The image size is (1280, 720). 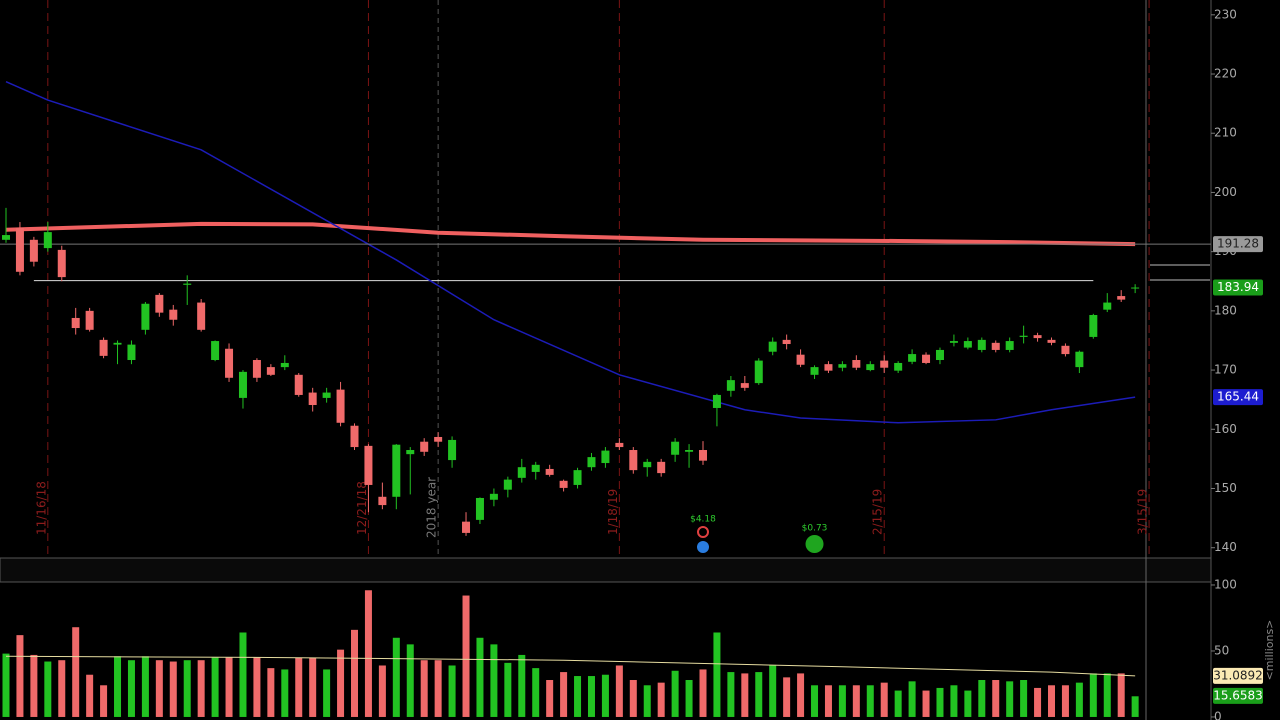 What do you see at coordinates (1218, 714) in the screenshot?
I see `volume-tick-label: 0` at bounding box center [1218, 714].